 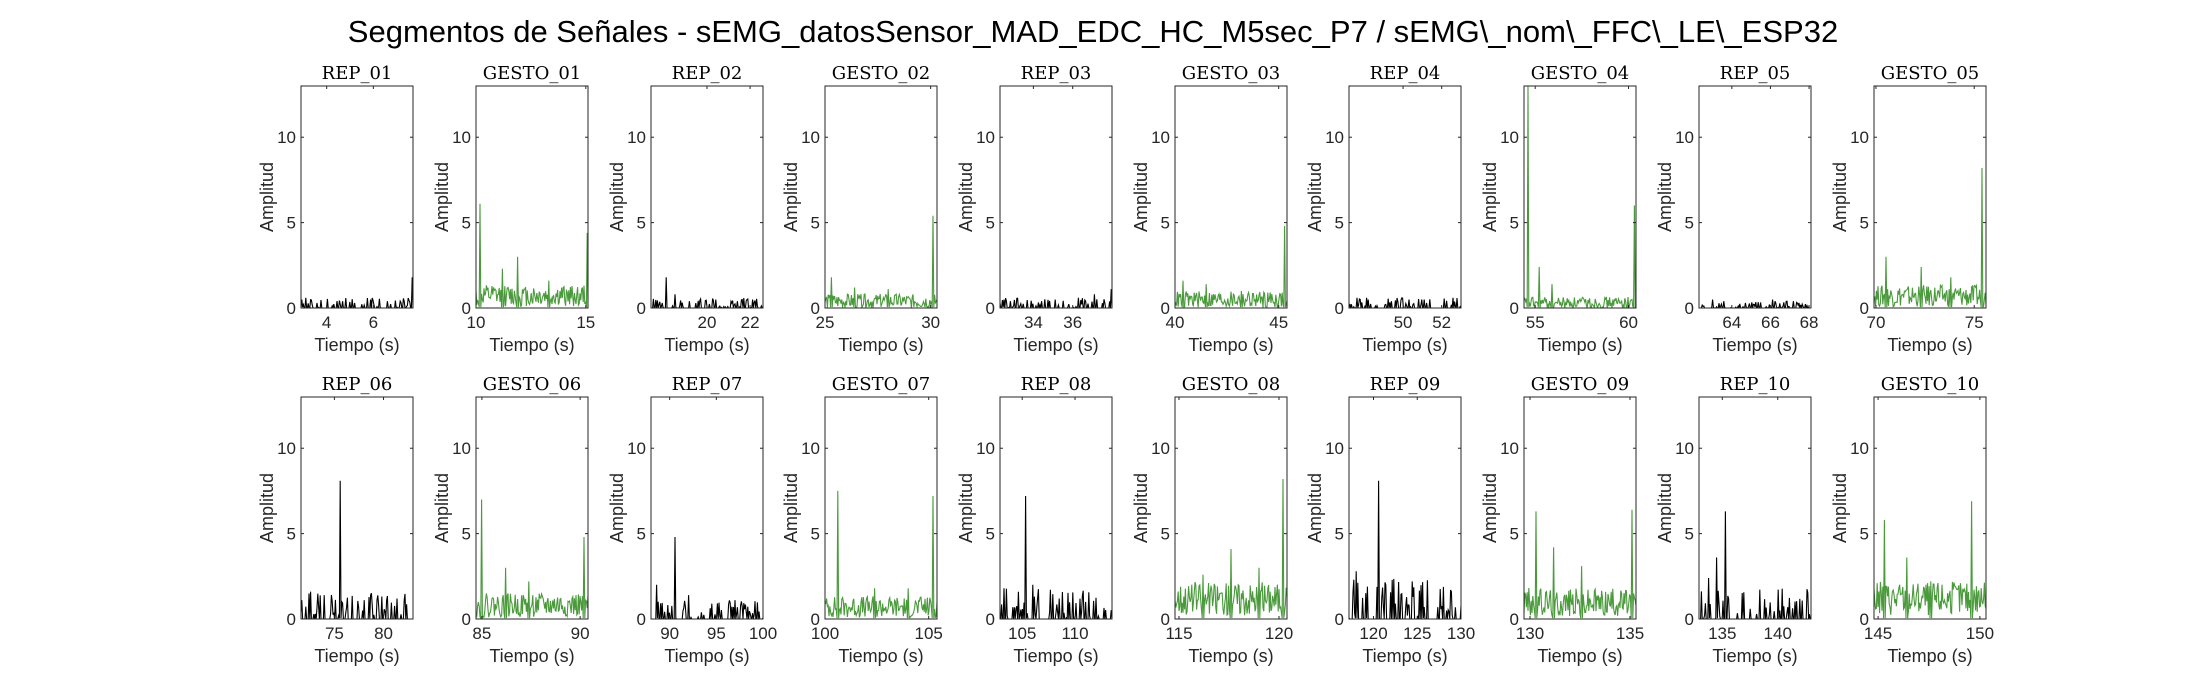 What do you see at coordinates (1778, 633) in the screenshot?
I see `xtick-label: 140` at bounding box center [1778, 633].